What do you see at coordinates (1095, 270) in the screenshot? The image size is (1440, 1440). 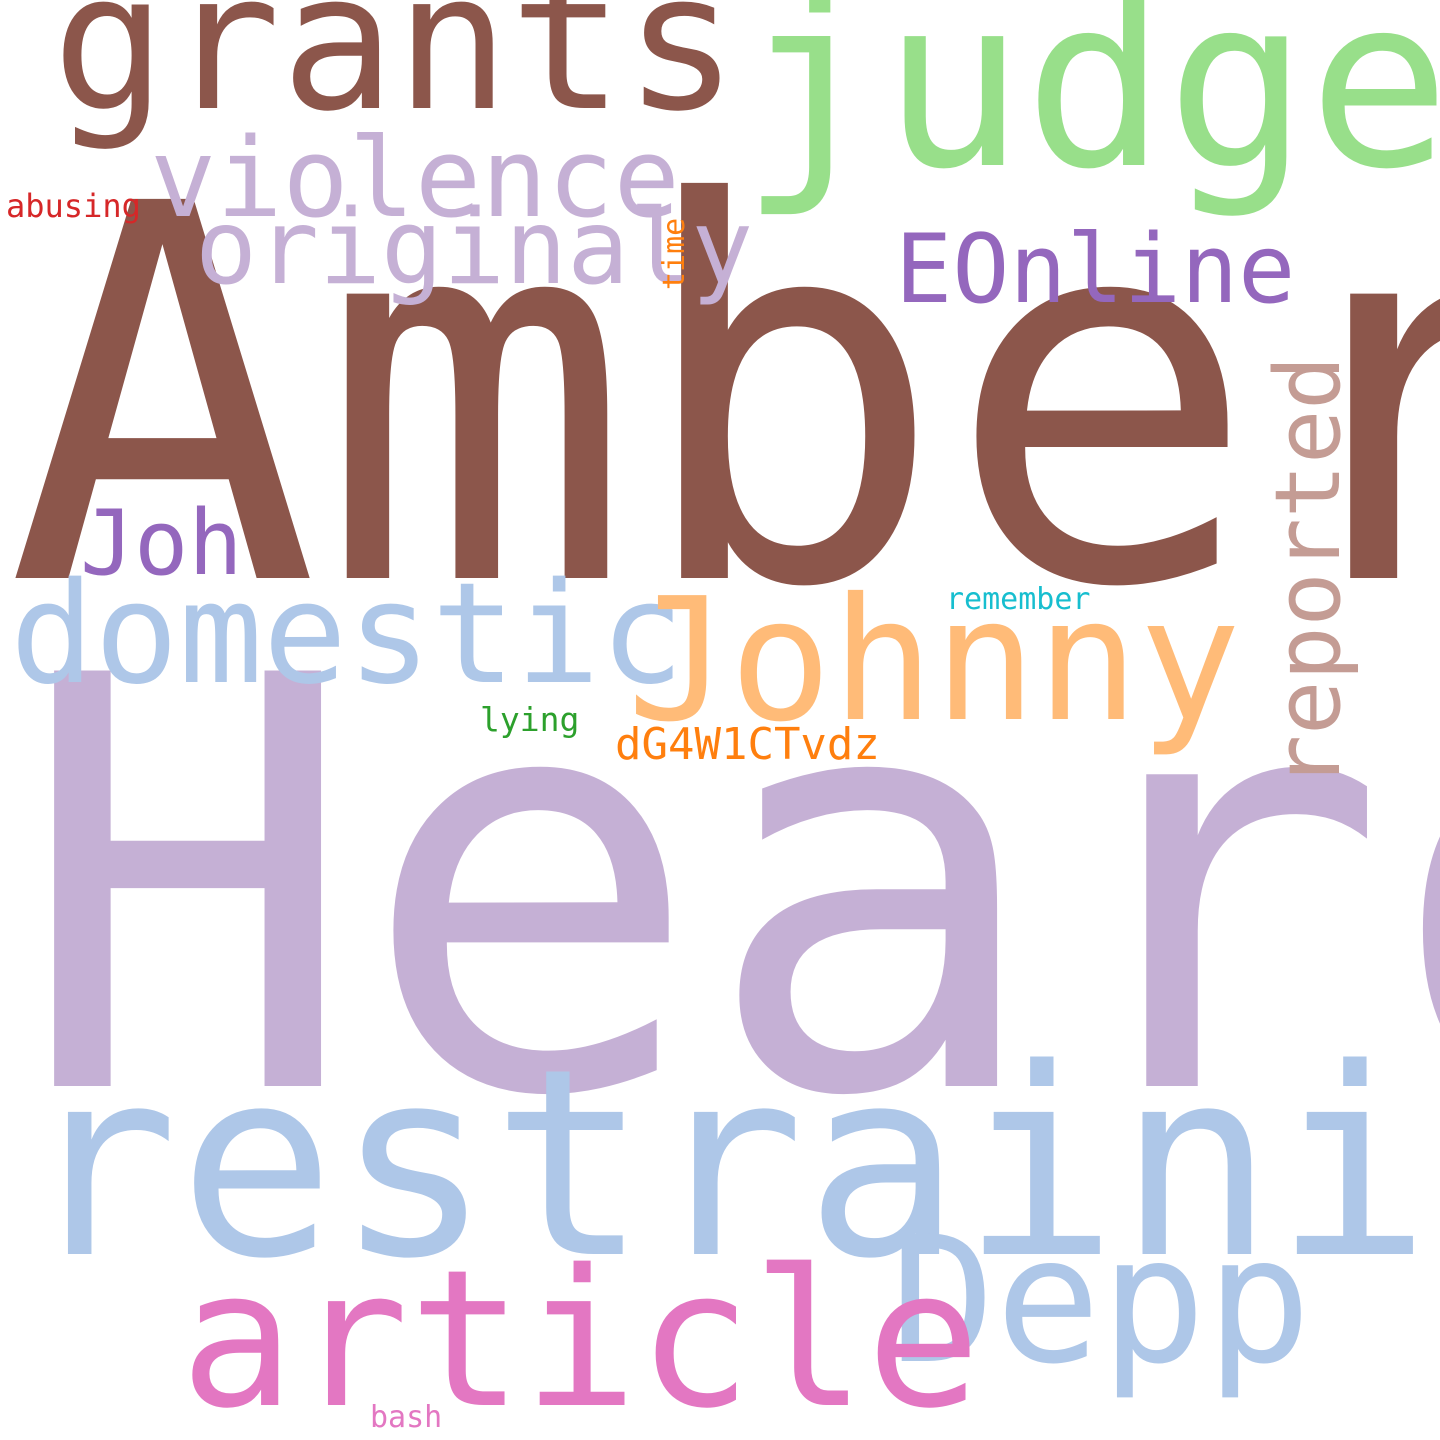 I see `word-eonline: EOnline` at bounding box center [1095, 270].